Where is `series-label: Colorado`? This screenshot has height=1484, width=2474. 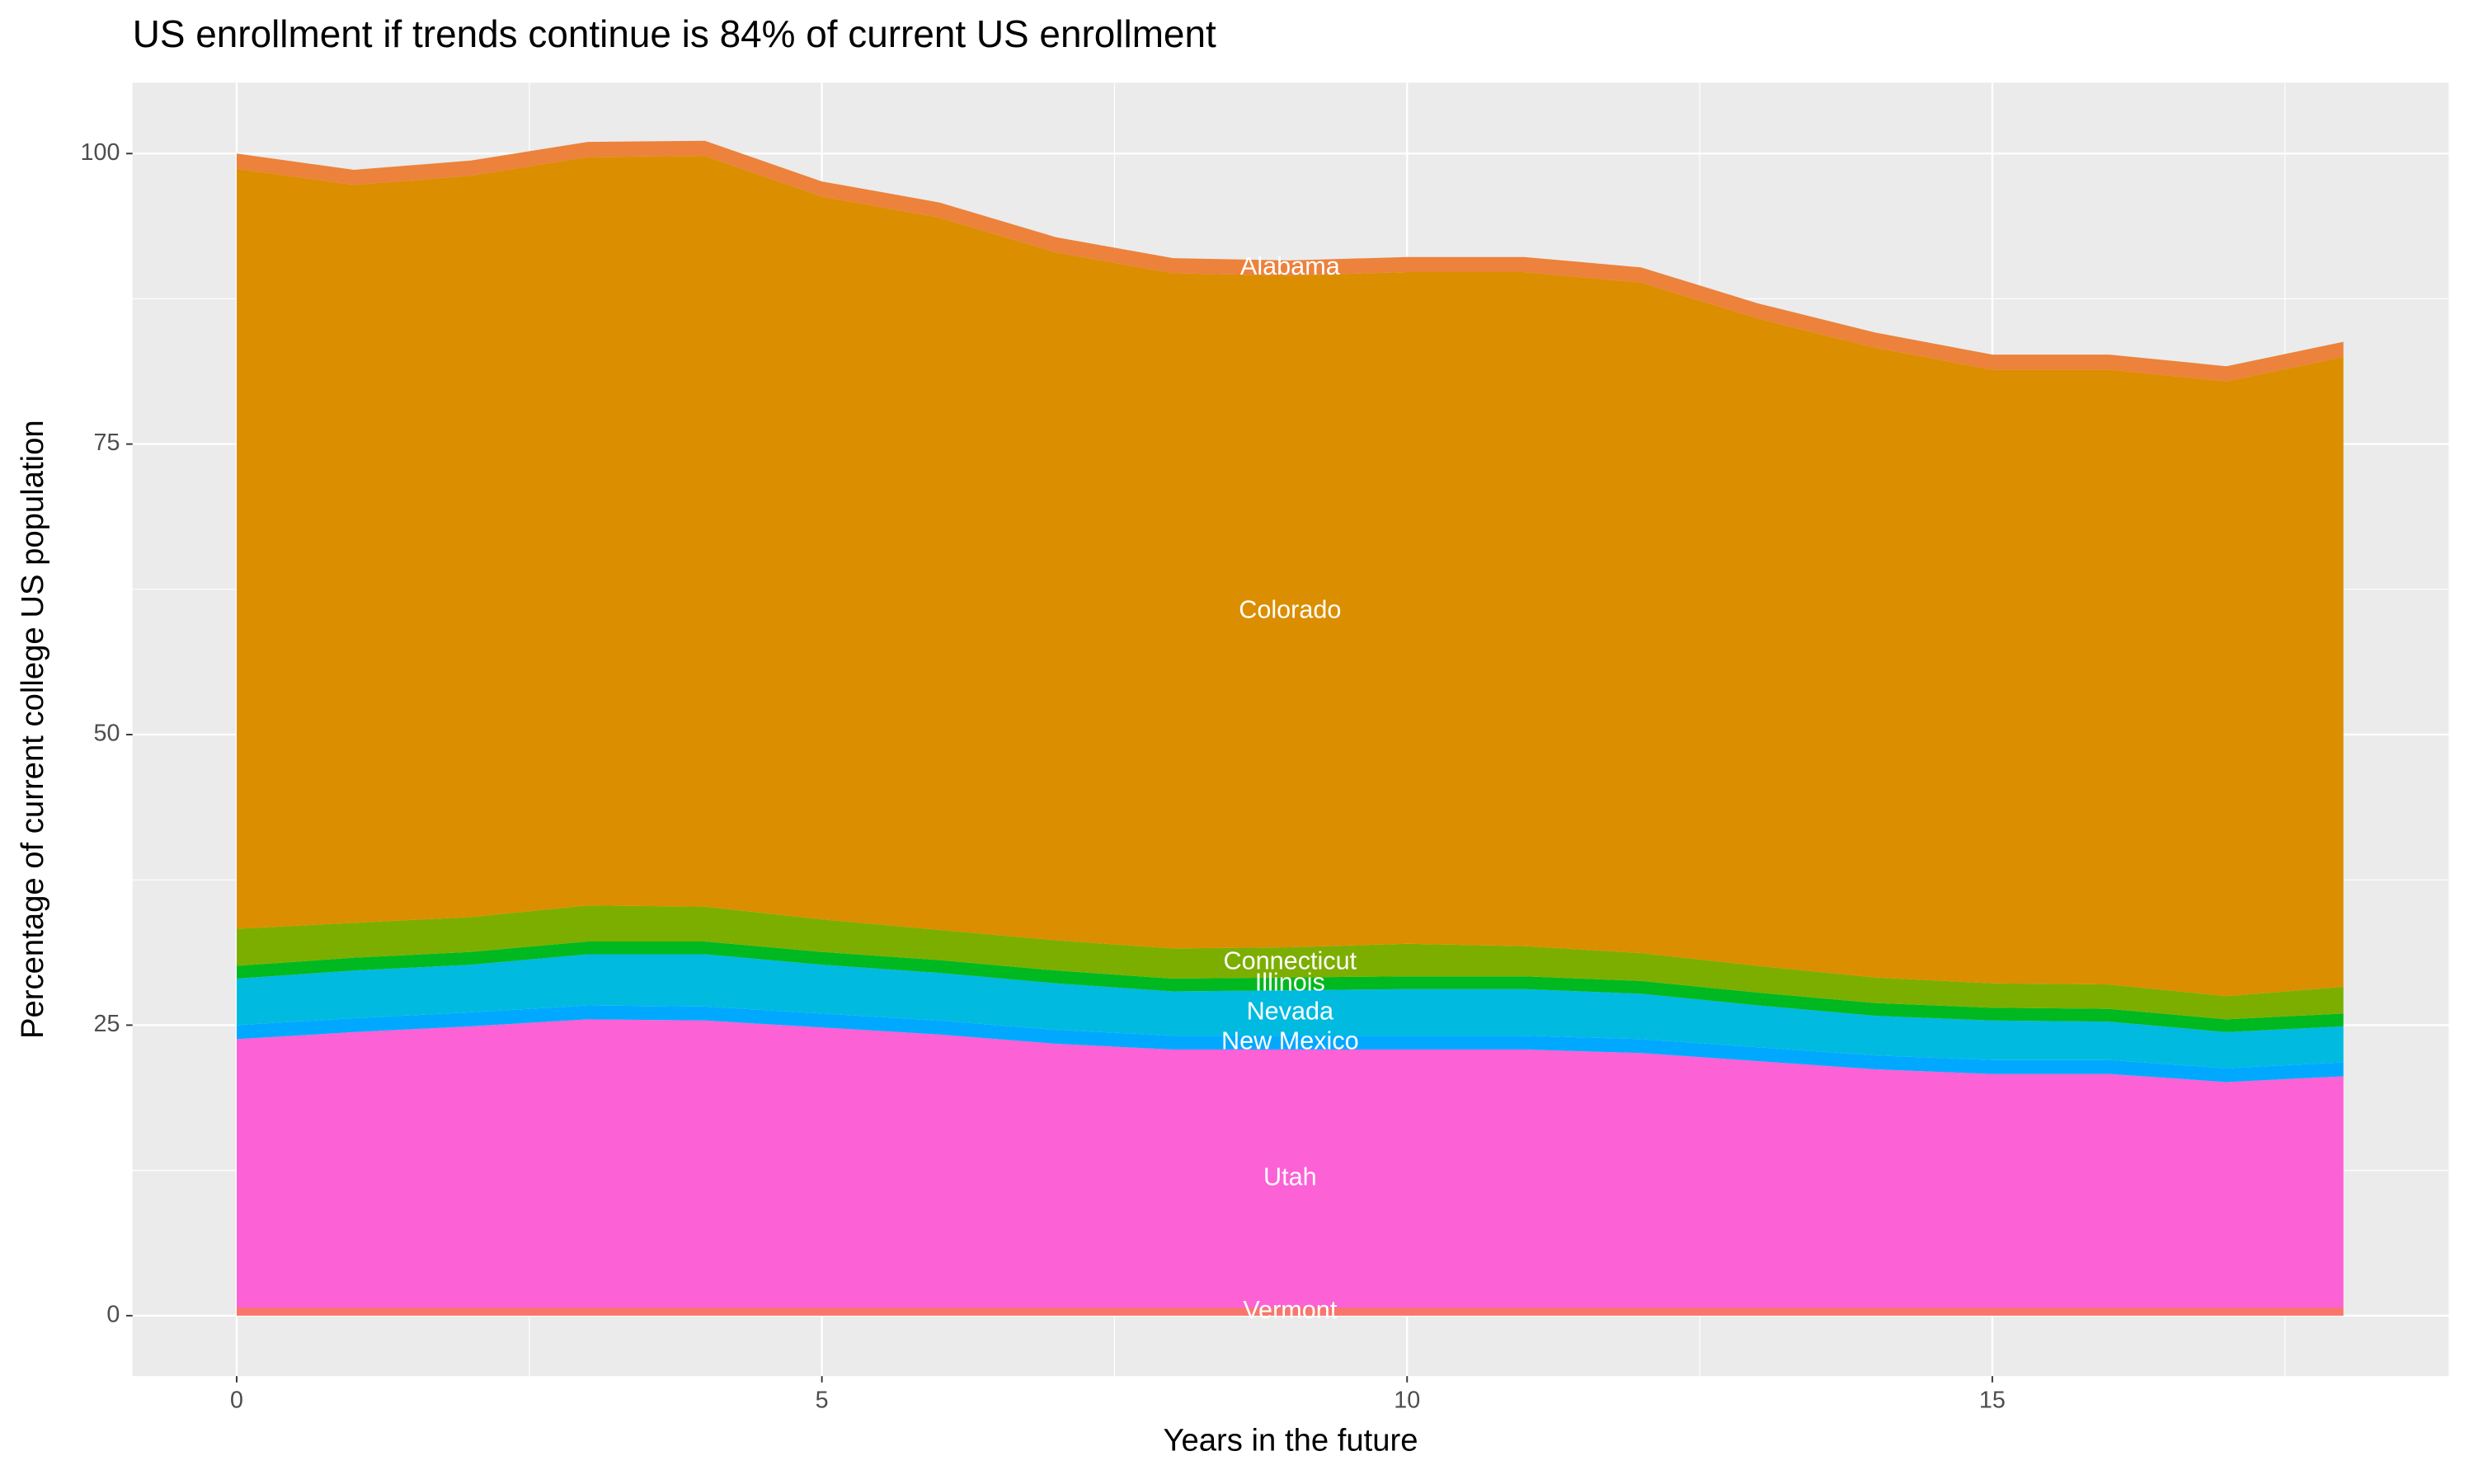 series-label: Colorado is located at coordinates (1290, 610).